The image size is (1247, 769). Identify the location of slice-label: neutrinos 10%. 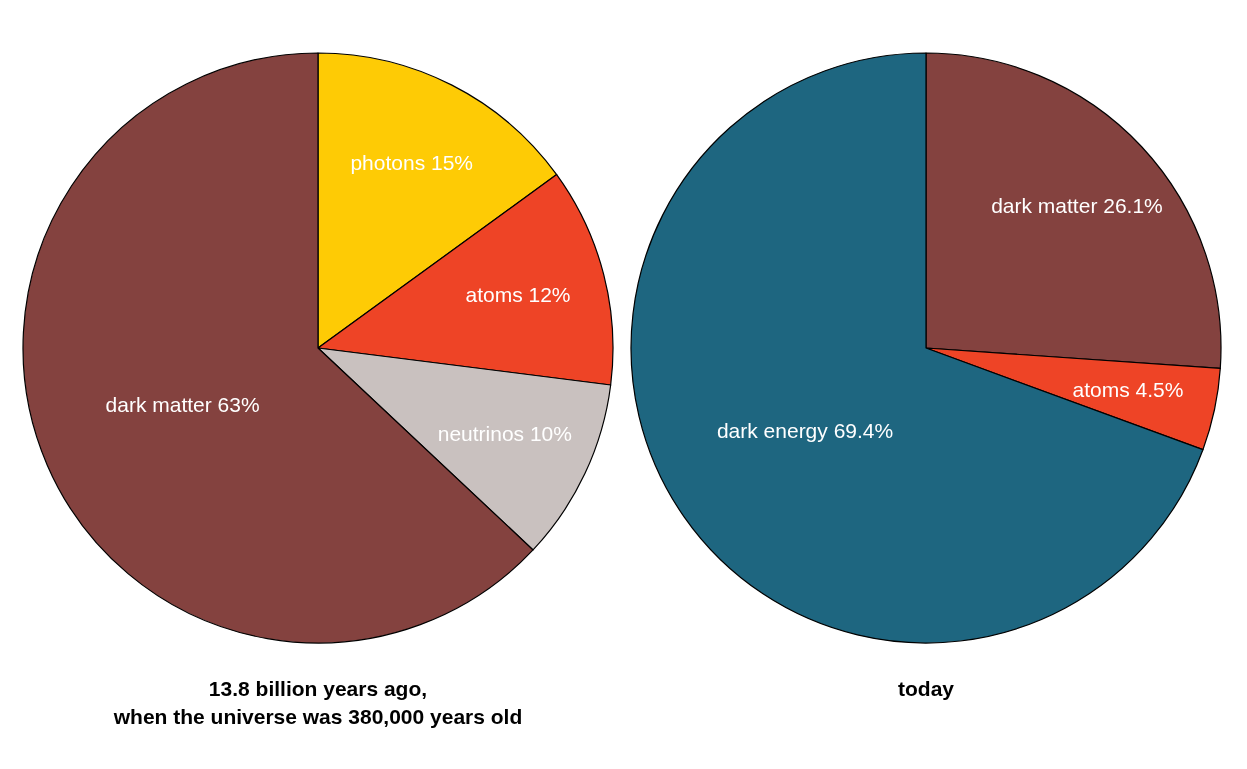
(504, 434).